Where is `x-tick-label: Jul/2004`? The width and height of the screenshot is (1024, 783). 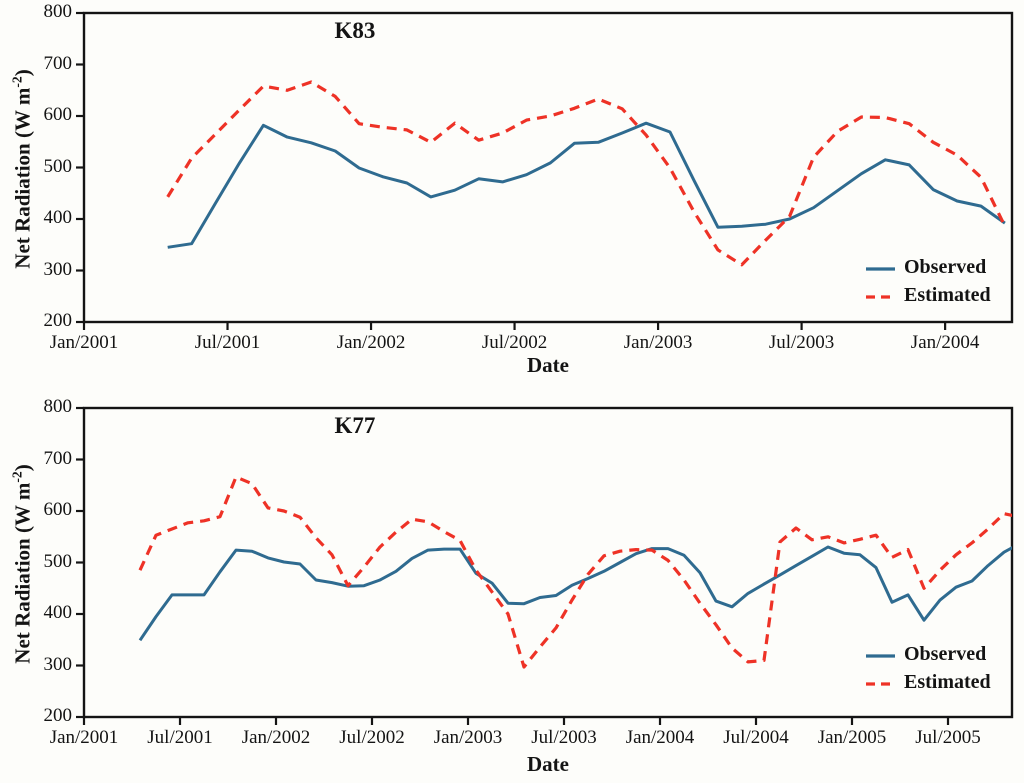
x-tick-label: Jul/2004 is located at coordinates (756, 737).